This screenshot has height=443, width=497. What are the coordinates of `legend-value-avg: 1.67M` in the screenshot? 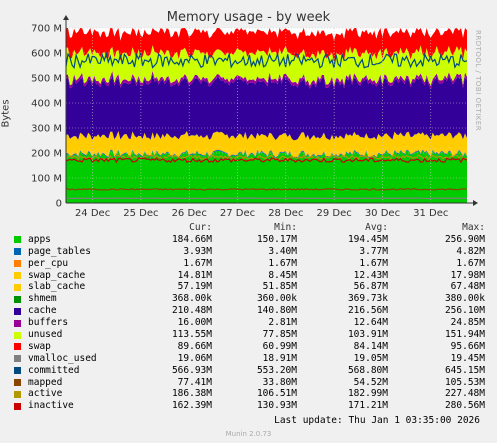 It's located at (373, 263).